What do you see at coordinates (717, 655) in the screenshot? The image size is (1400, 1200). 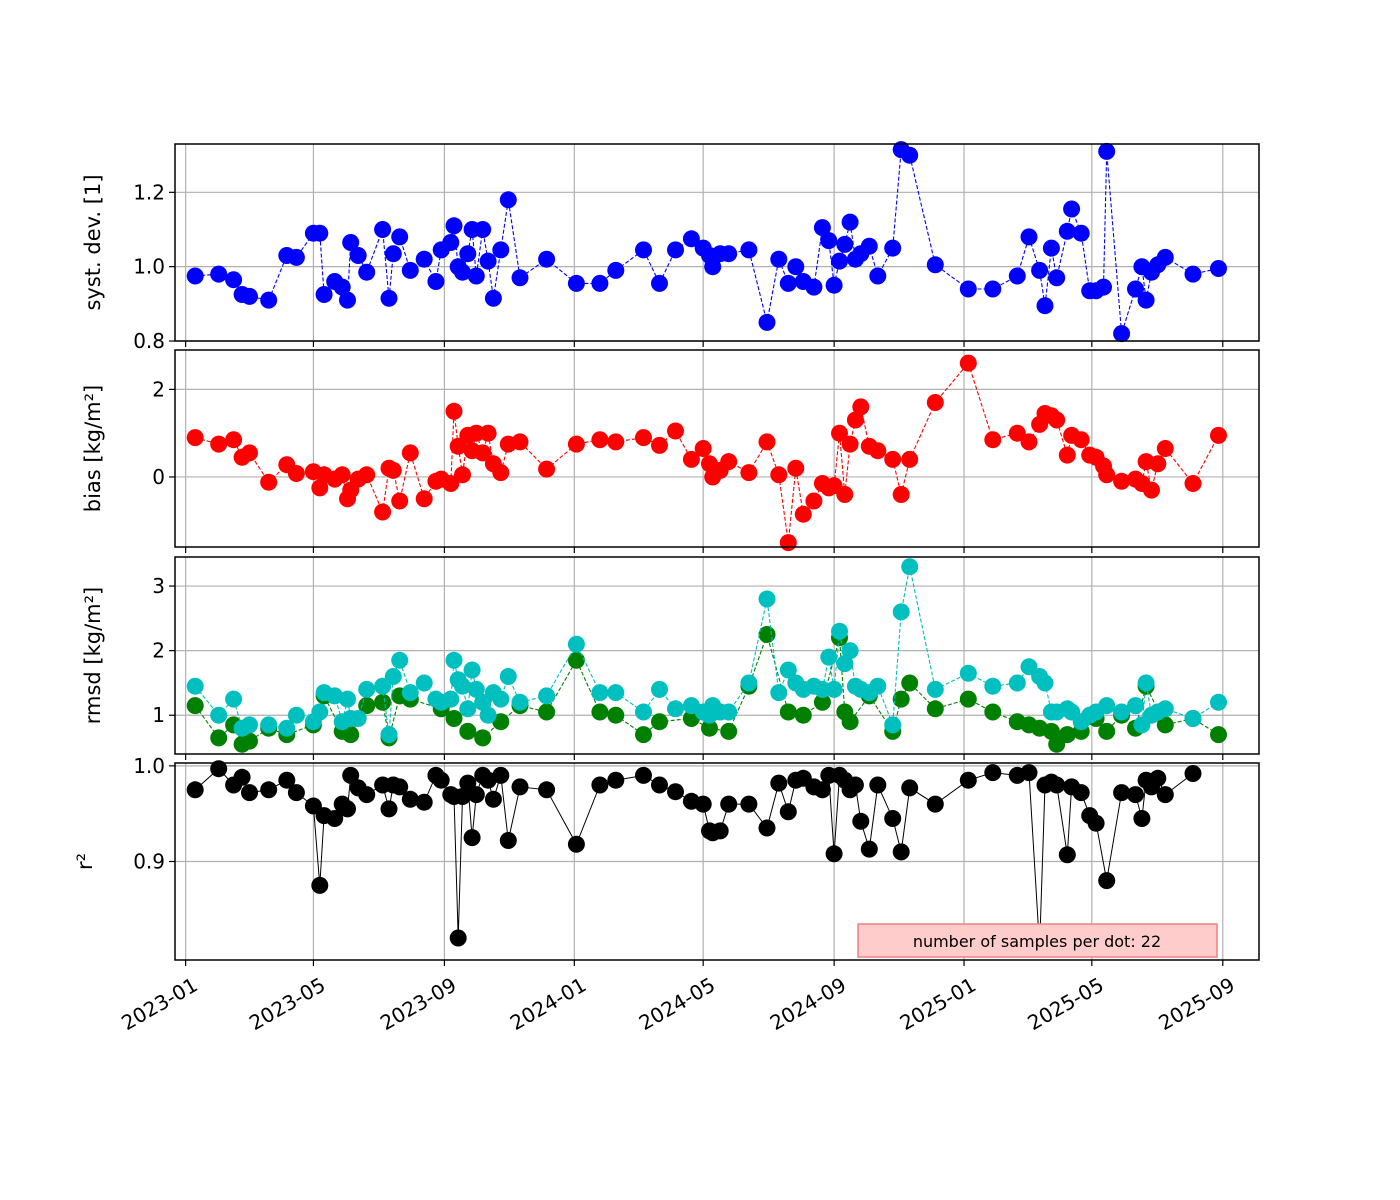 I see `axes-frame` at bounding box center [717, 655].